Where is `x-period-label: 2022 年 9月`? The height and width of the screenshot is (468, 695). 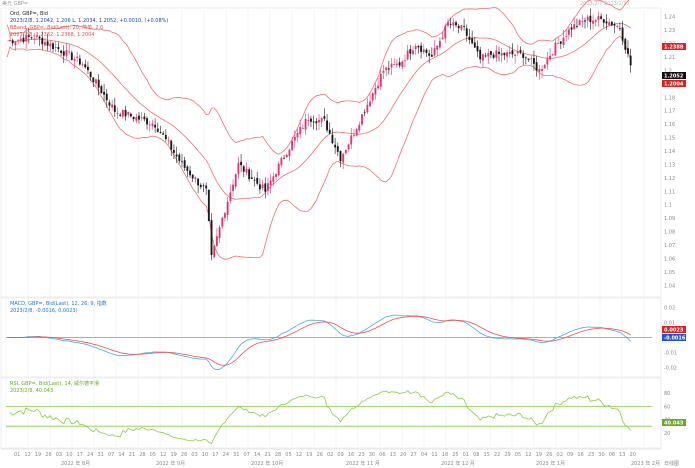 x-period-label: 2022 年 9月 is located at coordinates (170, 463).